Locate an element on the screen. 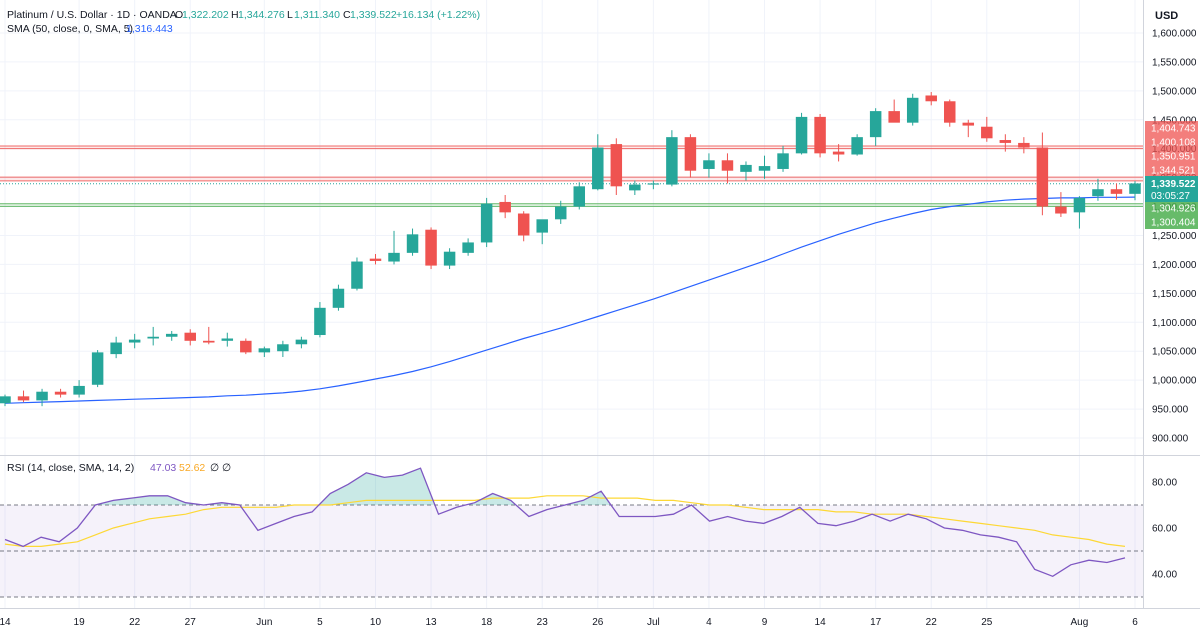 The width and height of the screenshot is (1200, 635). sma-legend-label: SMA (50, close, 0, SMA, 5) is located at coordinates (70, 29).